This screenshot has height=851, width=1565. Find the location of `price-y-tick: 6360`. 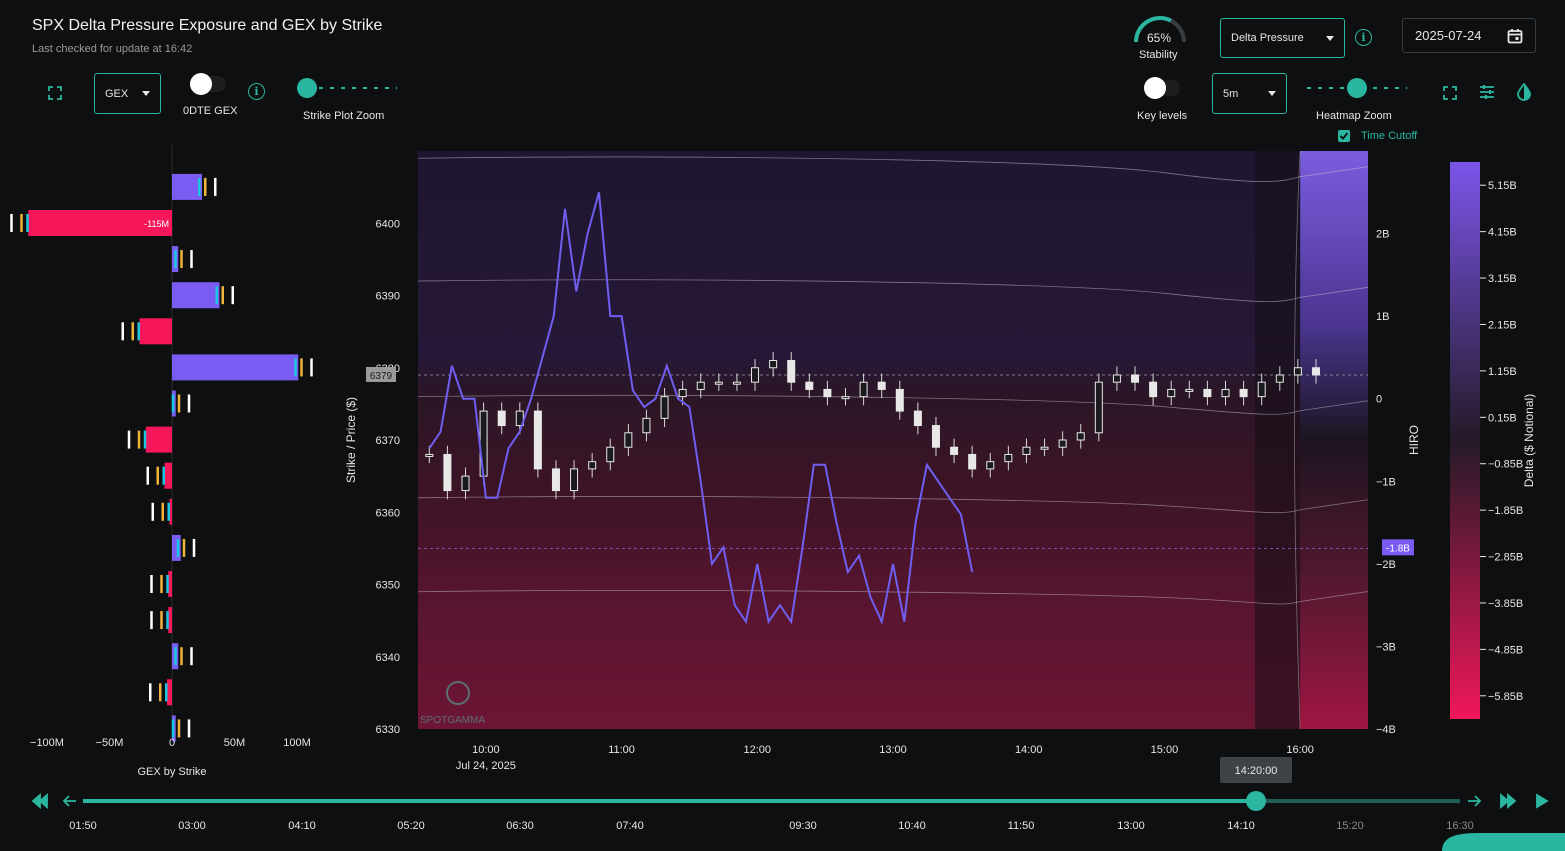

price-y-tick: 6360 is located at coordinates (388, 513).